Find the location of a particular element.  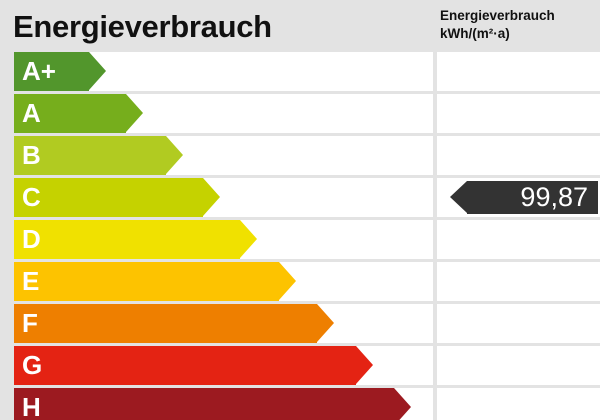

value-marker: 99,87 is located at coordinates (524, 197).